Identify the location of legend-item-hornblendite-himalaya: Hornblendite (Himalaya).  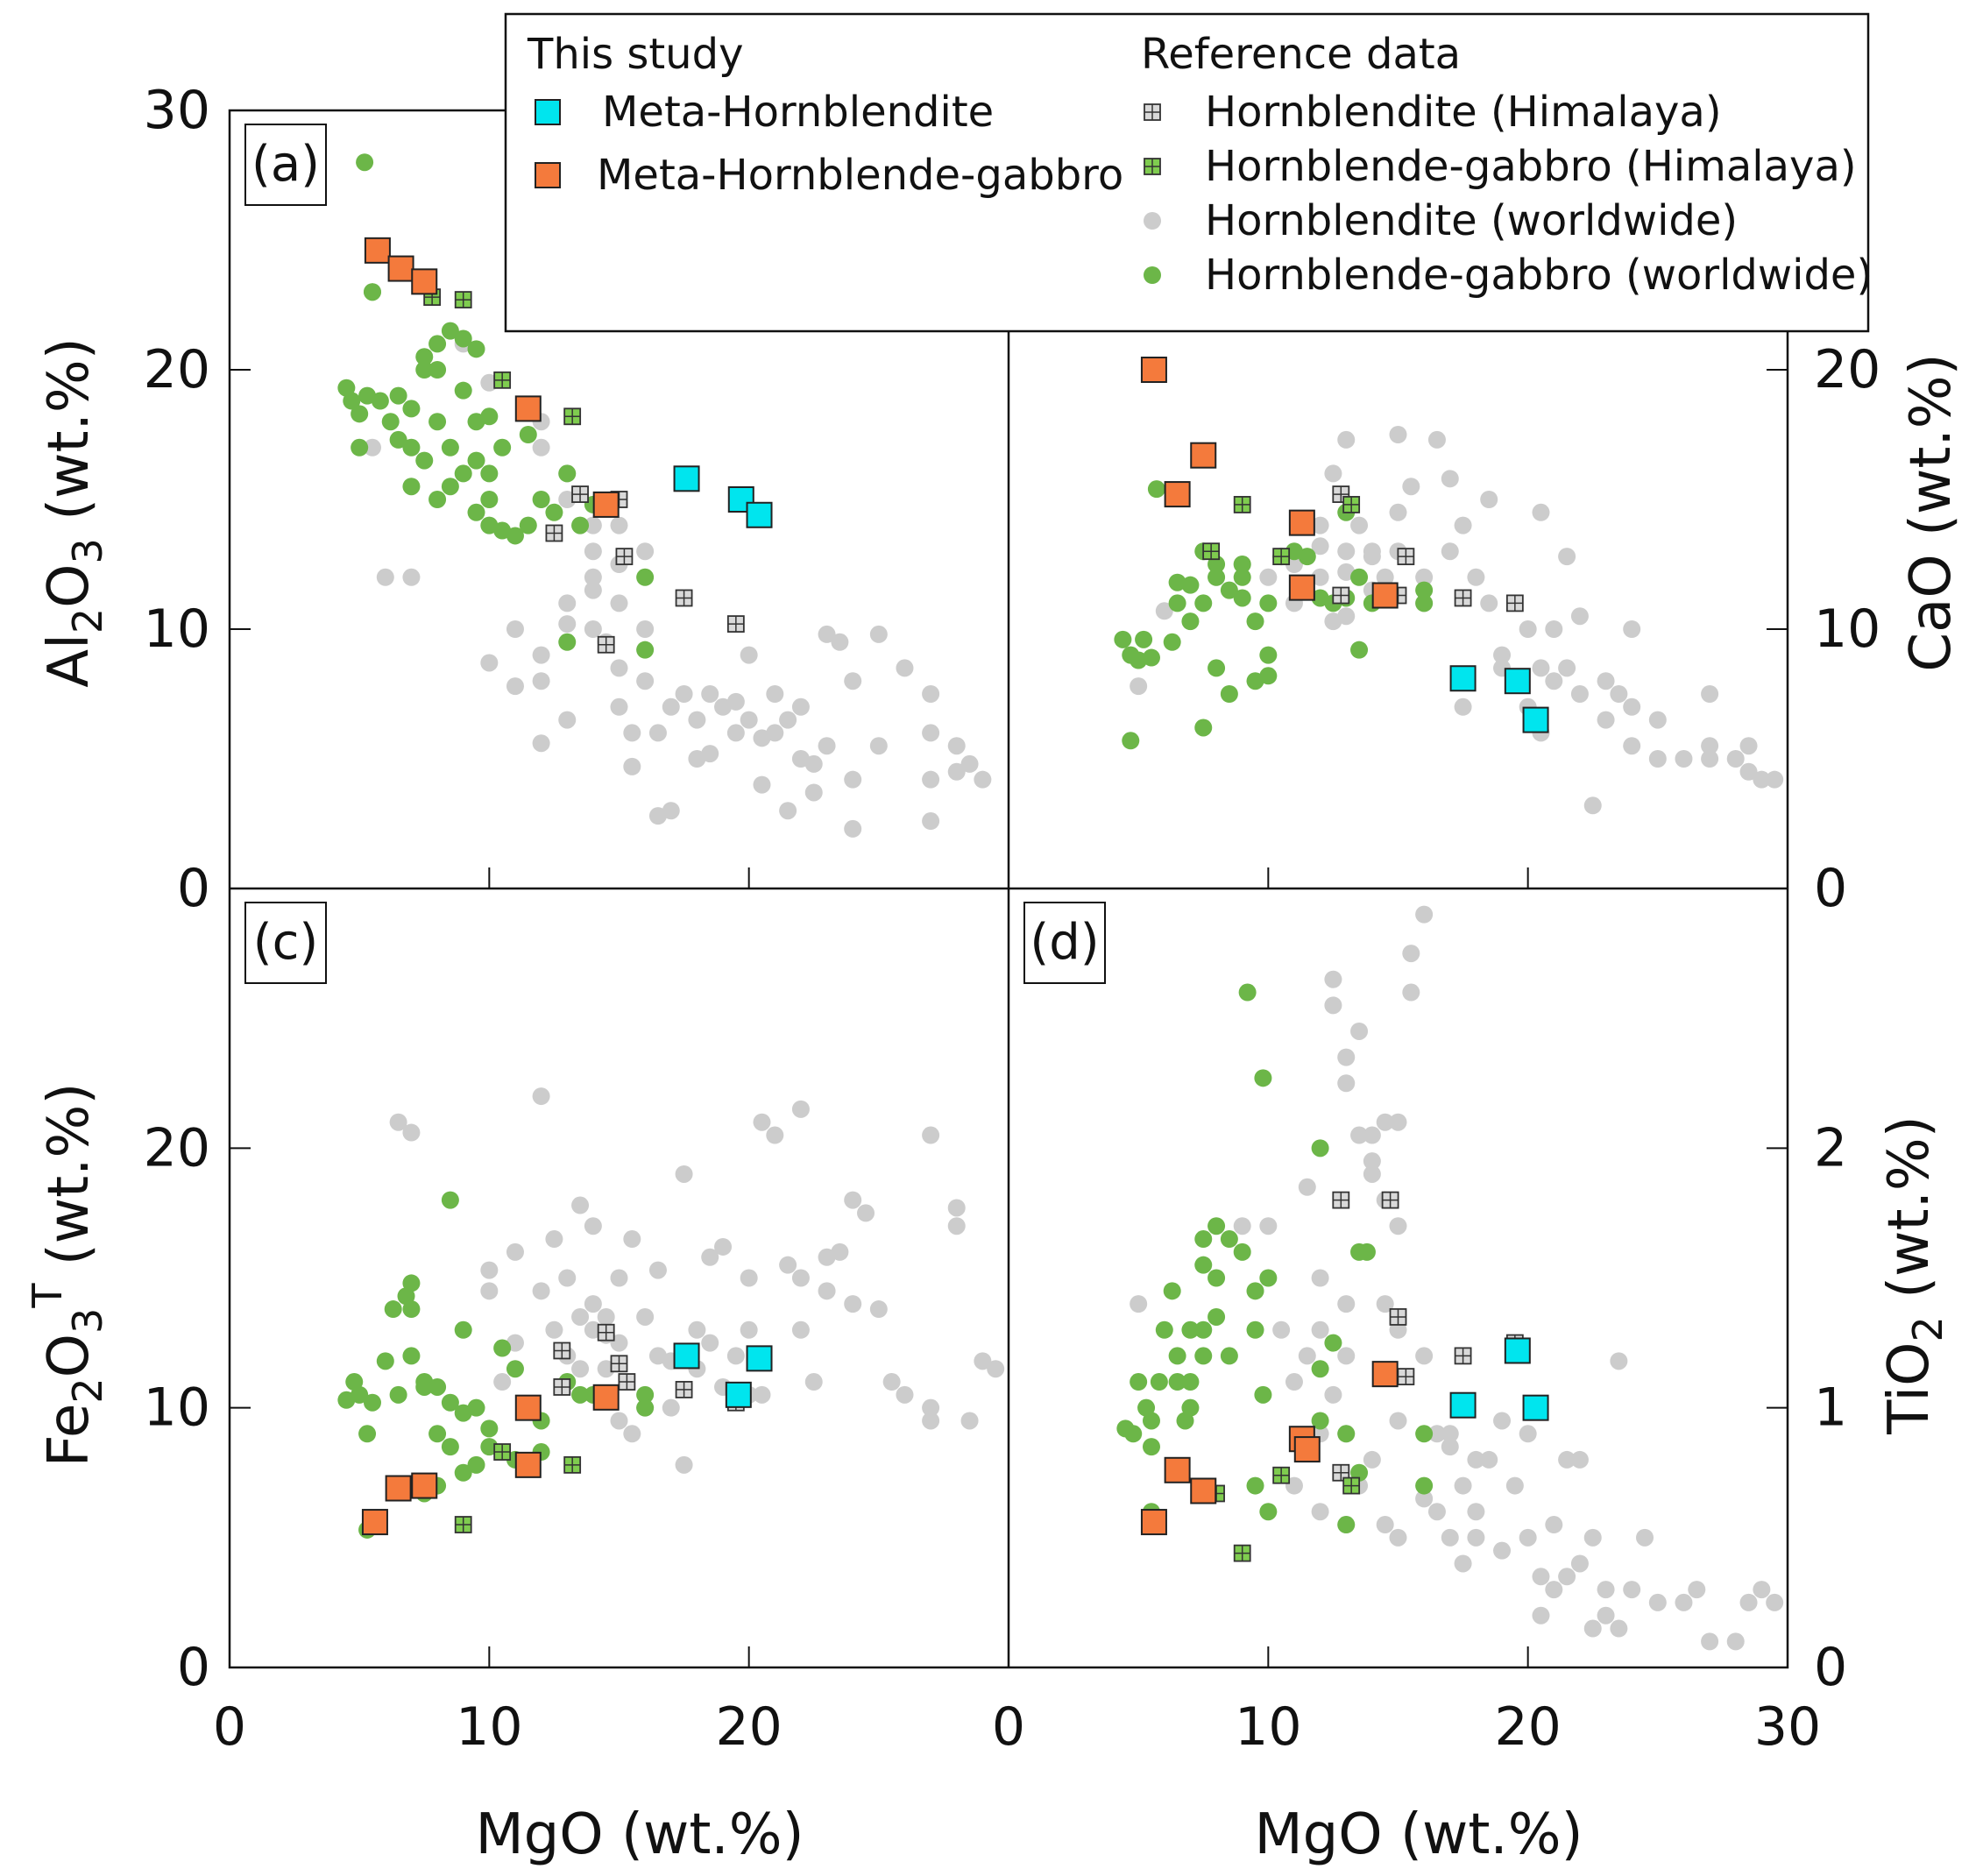
(1433, 112).